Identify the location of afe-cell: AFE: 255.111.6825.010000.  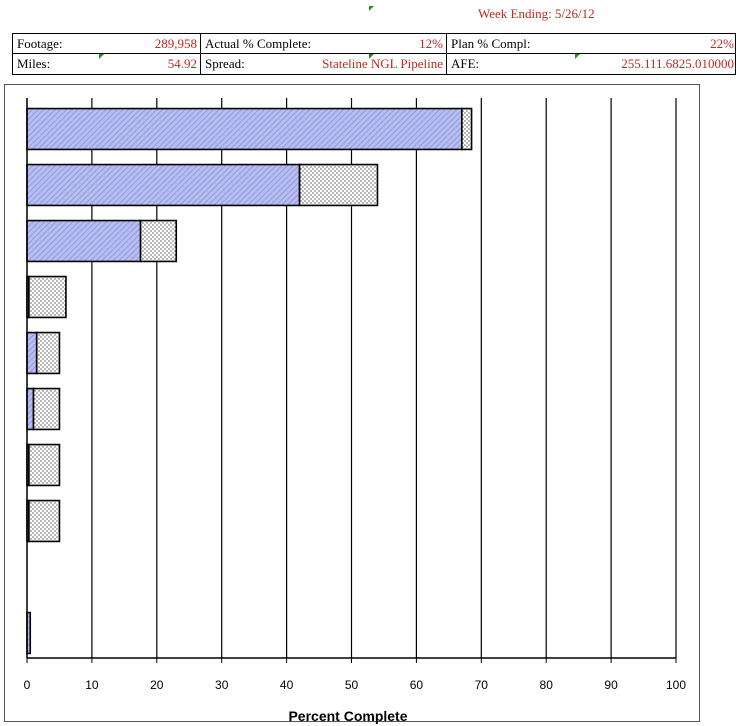
(591, 64).